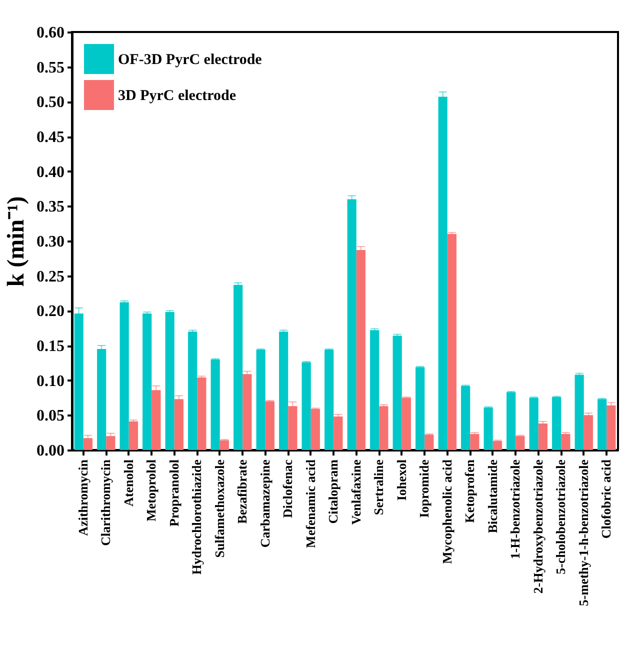 The width and height of the screenshot is (642, 662). I want to click on x-tick-label: Citalopram, so click(333, 491).